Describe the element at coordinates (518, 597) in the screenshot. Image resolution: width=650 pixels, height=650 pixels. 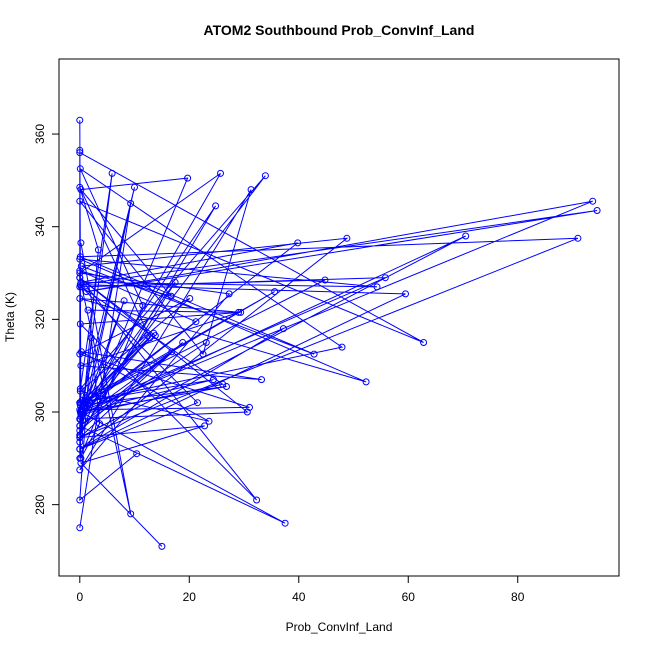
I see `x-tick-label: 80` at that location.